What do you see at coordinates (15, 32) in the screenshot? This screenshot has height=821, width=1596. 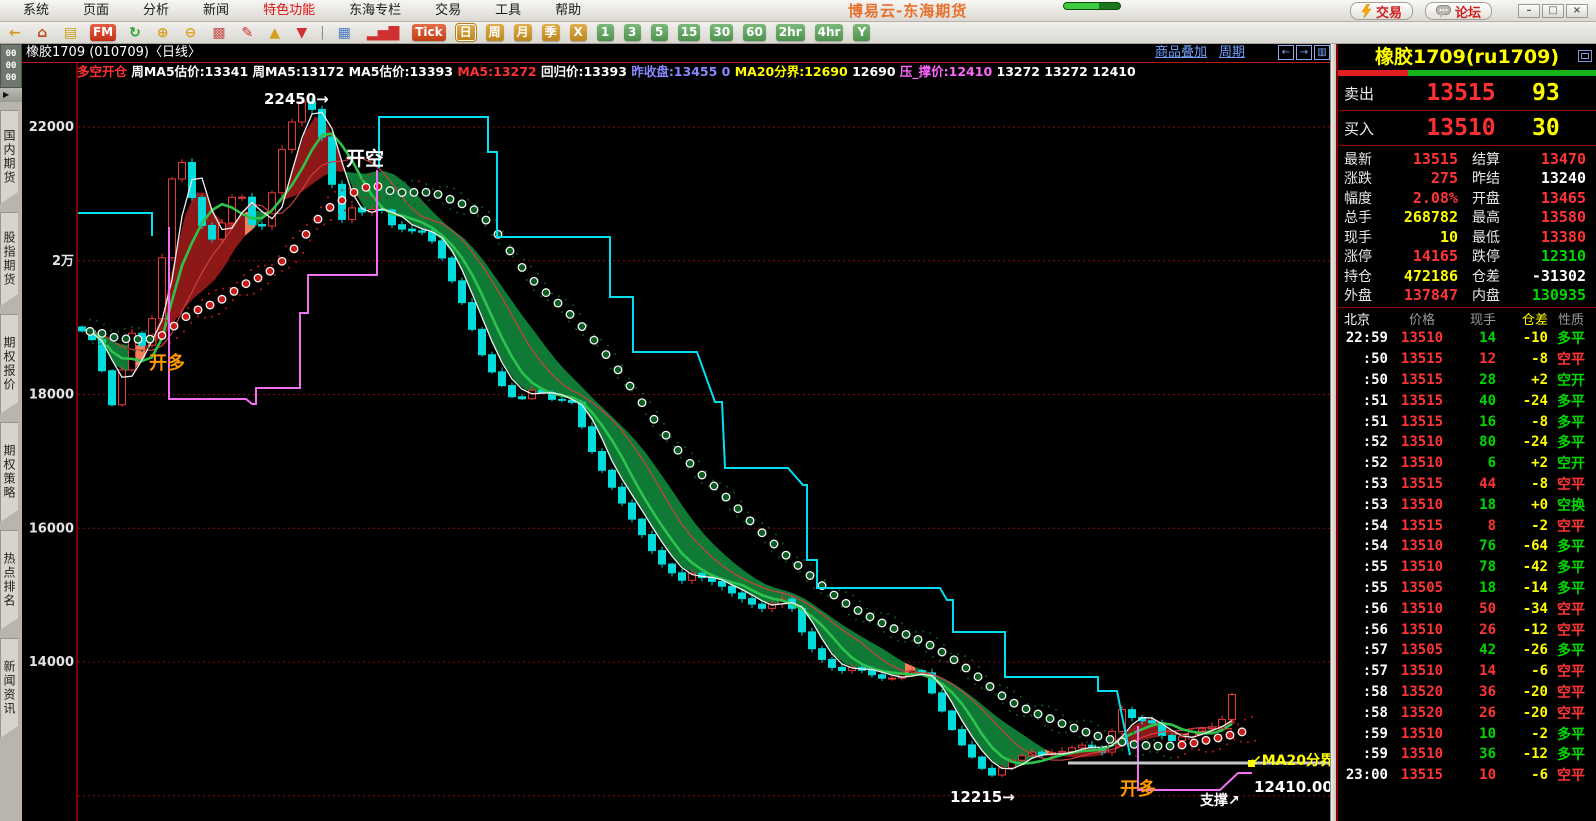 I see `back-icon: ←` at bounding box center [15, 32].